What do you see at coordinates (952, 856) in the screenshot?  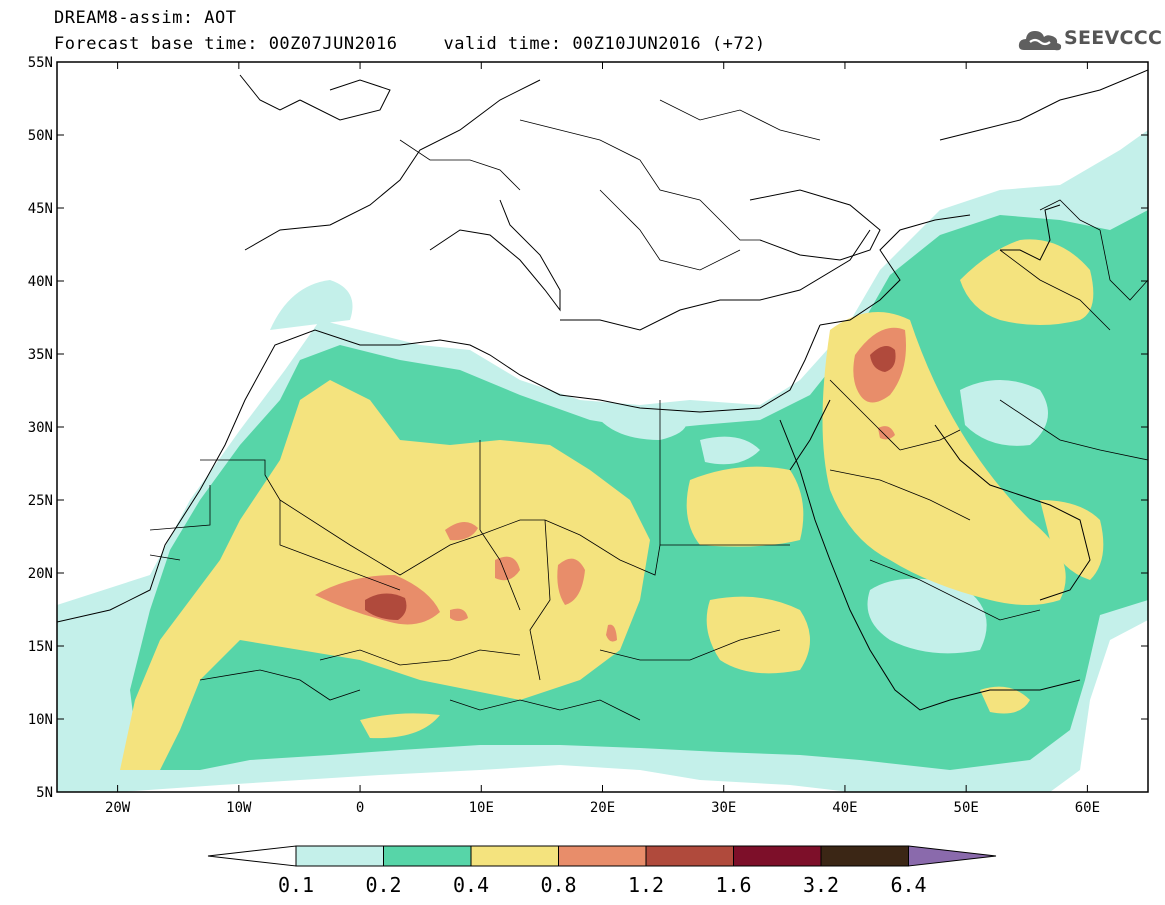 I see `colorbar-high-arrow` at bounding box center [952, 856].